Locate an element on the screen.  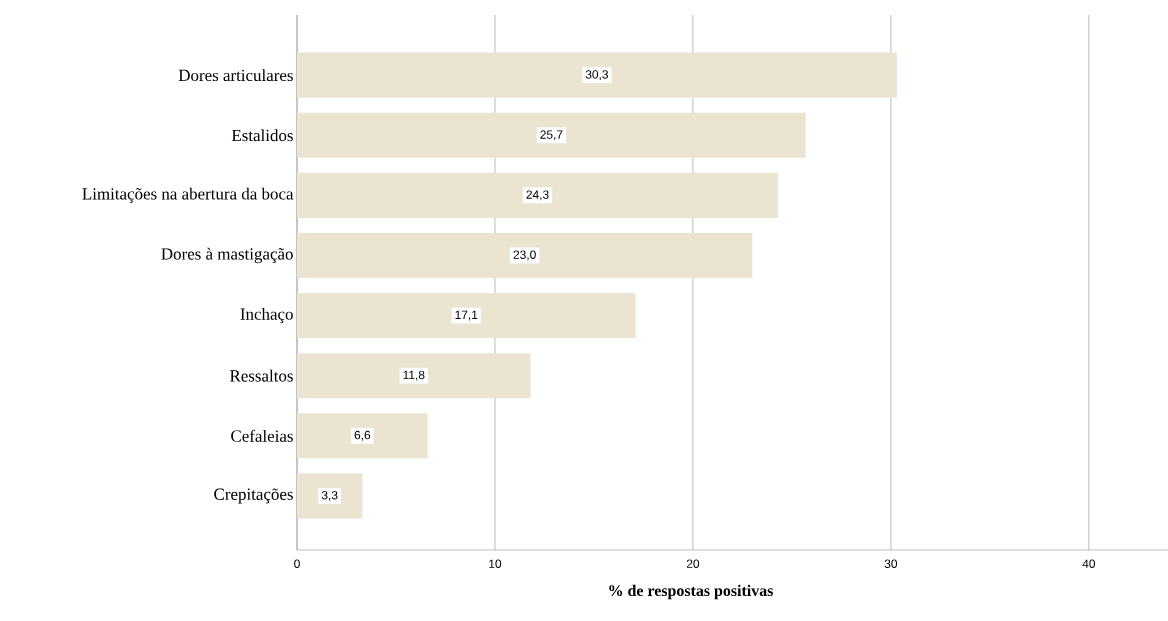
y-tick-label: Dores articulares is located at coordinates (235, 75).